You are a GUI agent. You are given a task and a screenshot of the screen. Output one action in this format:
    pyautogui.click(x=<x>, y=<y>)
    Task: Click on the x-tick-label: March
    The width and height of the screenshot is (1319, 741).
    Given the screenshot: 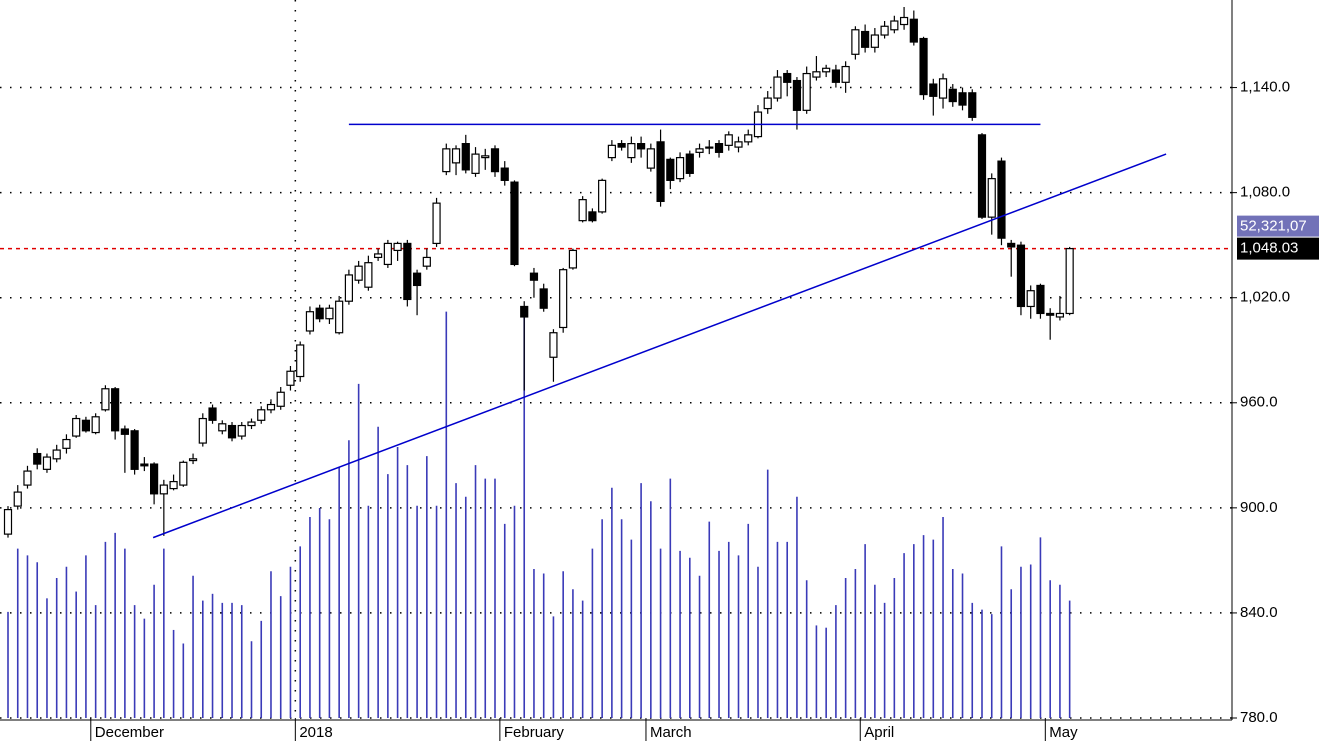 What is the action you would take?
    pyautogui.click(x=671, y=732)
    